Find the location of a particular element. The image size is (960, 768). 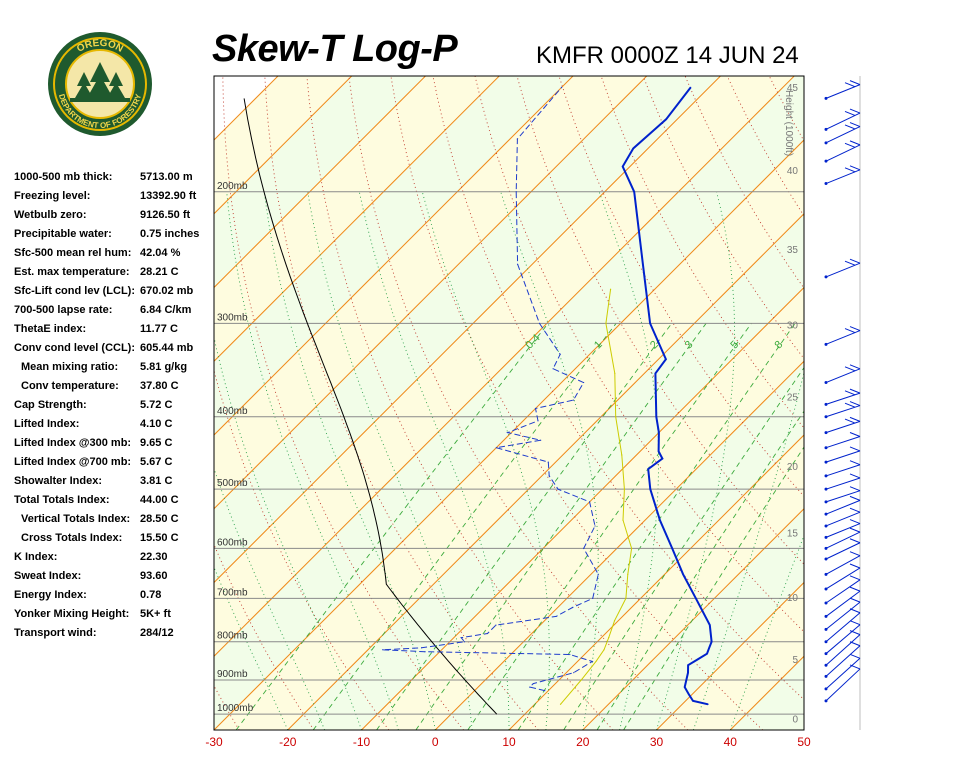

stat-value: 0.78 is located at coordinates (151, 595).